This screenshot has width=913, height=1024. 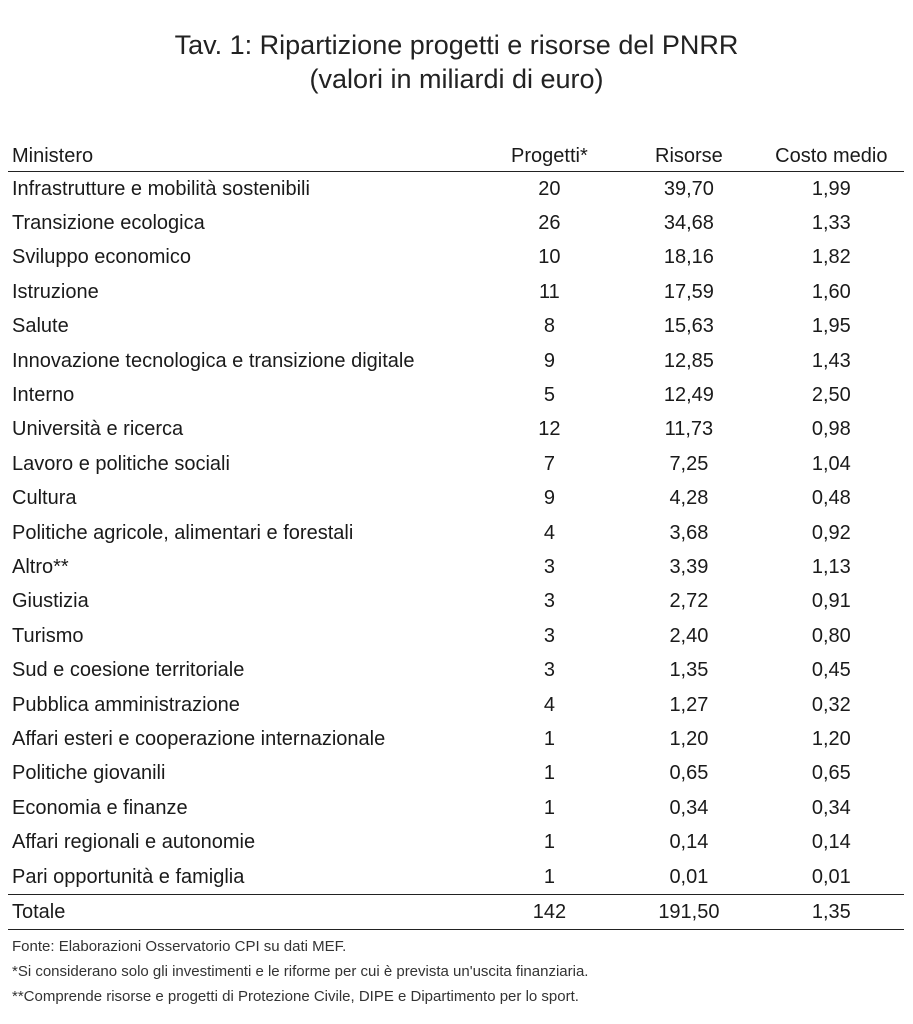 I want to click on header-risorse: Risorse, so click(x=689, y=156).